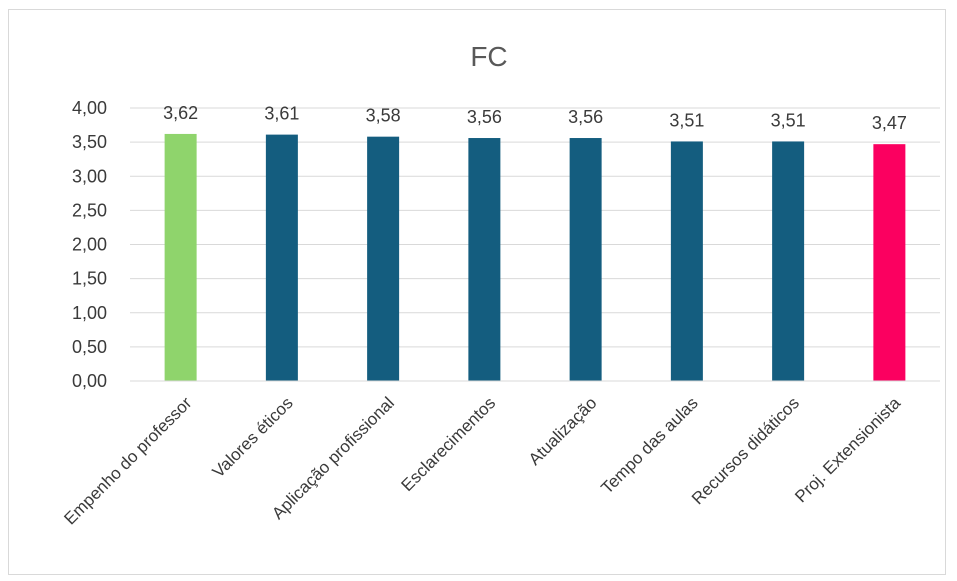 This screenshot has width=957, height=581. I want to click on y-tick-label: 0,00, so click(89, 381).